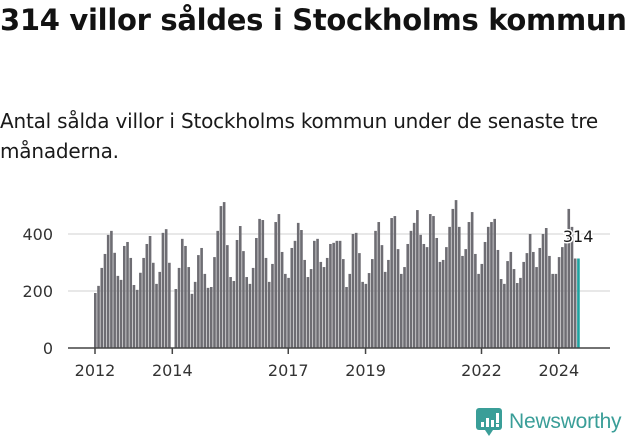 The height and width of the screenshot is (439, 631). I want to click on x-tick-label: 2019, so click(365, 370).